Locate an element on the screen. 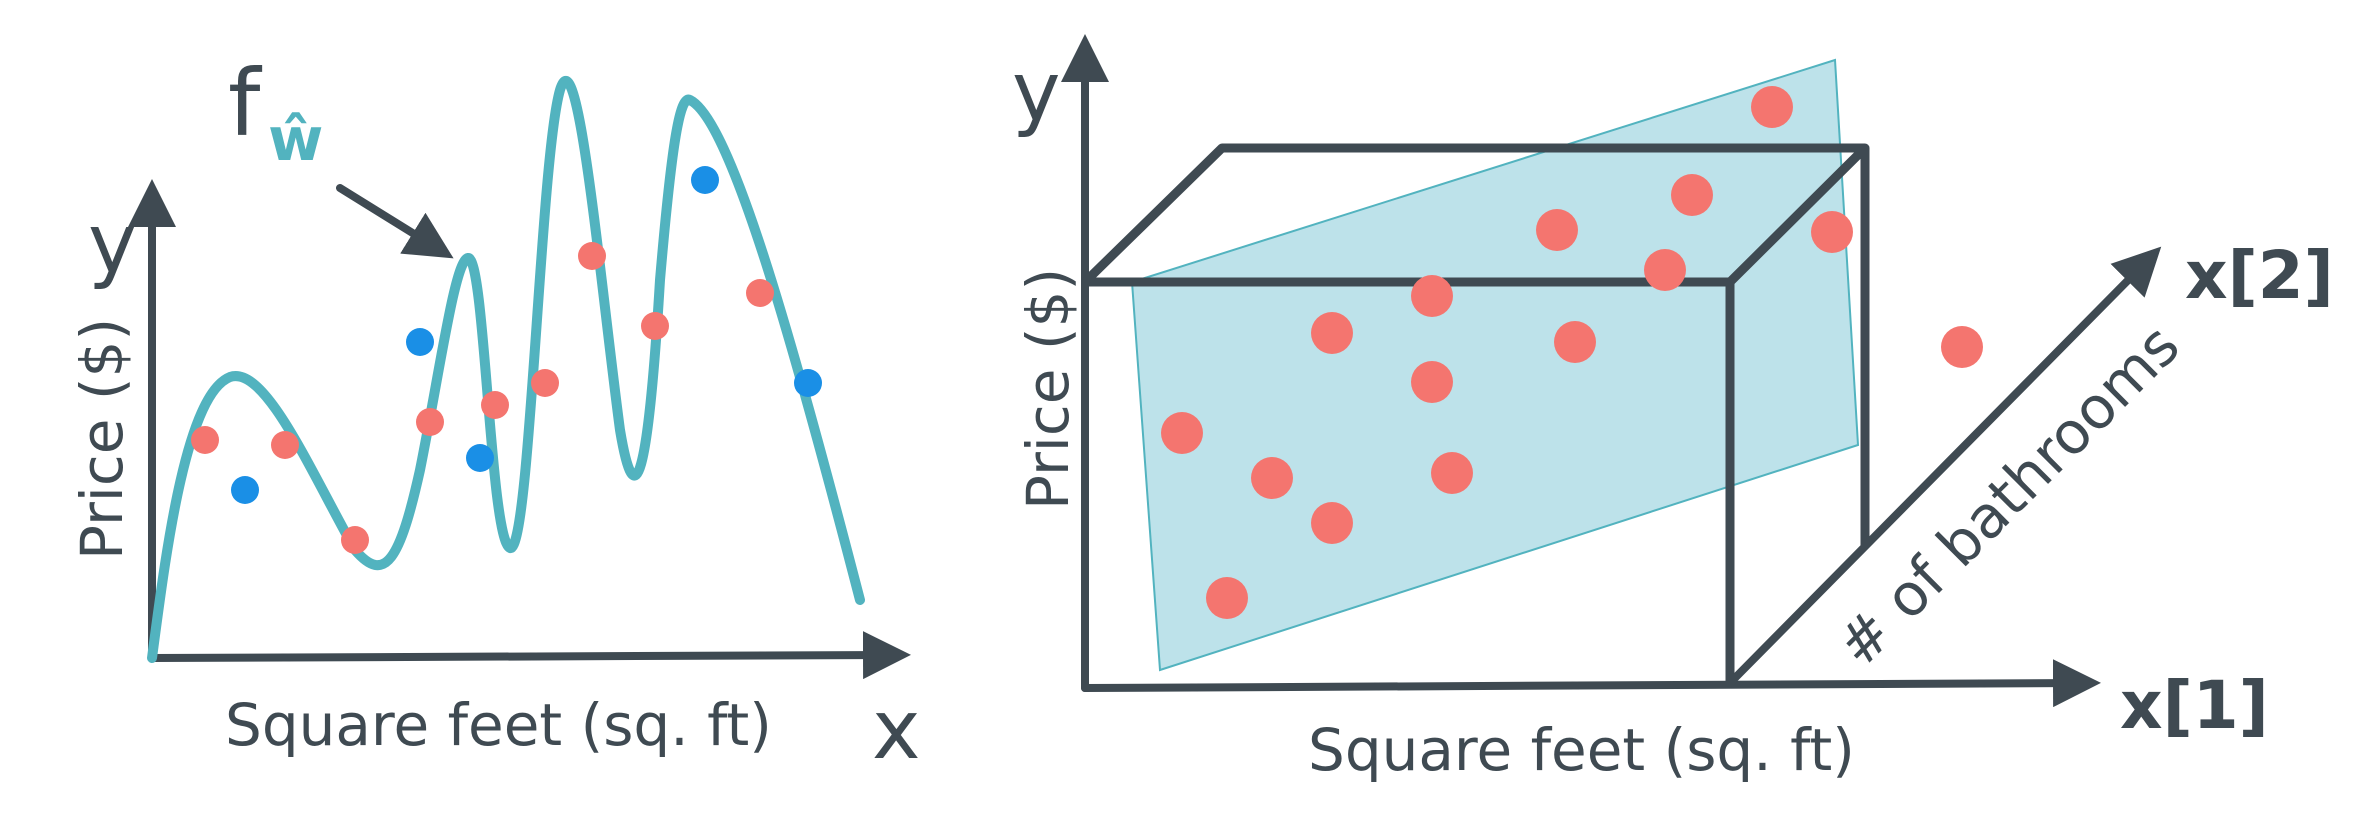  function-subscript: ŵ is located at coordinates (295, 140).